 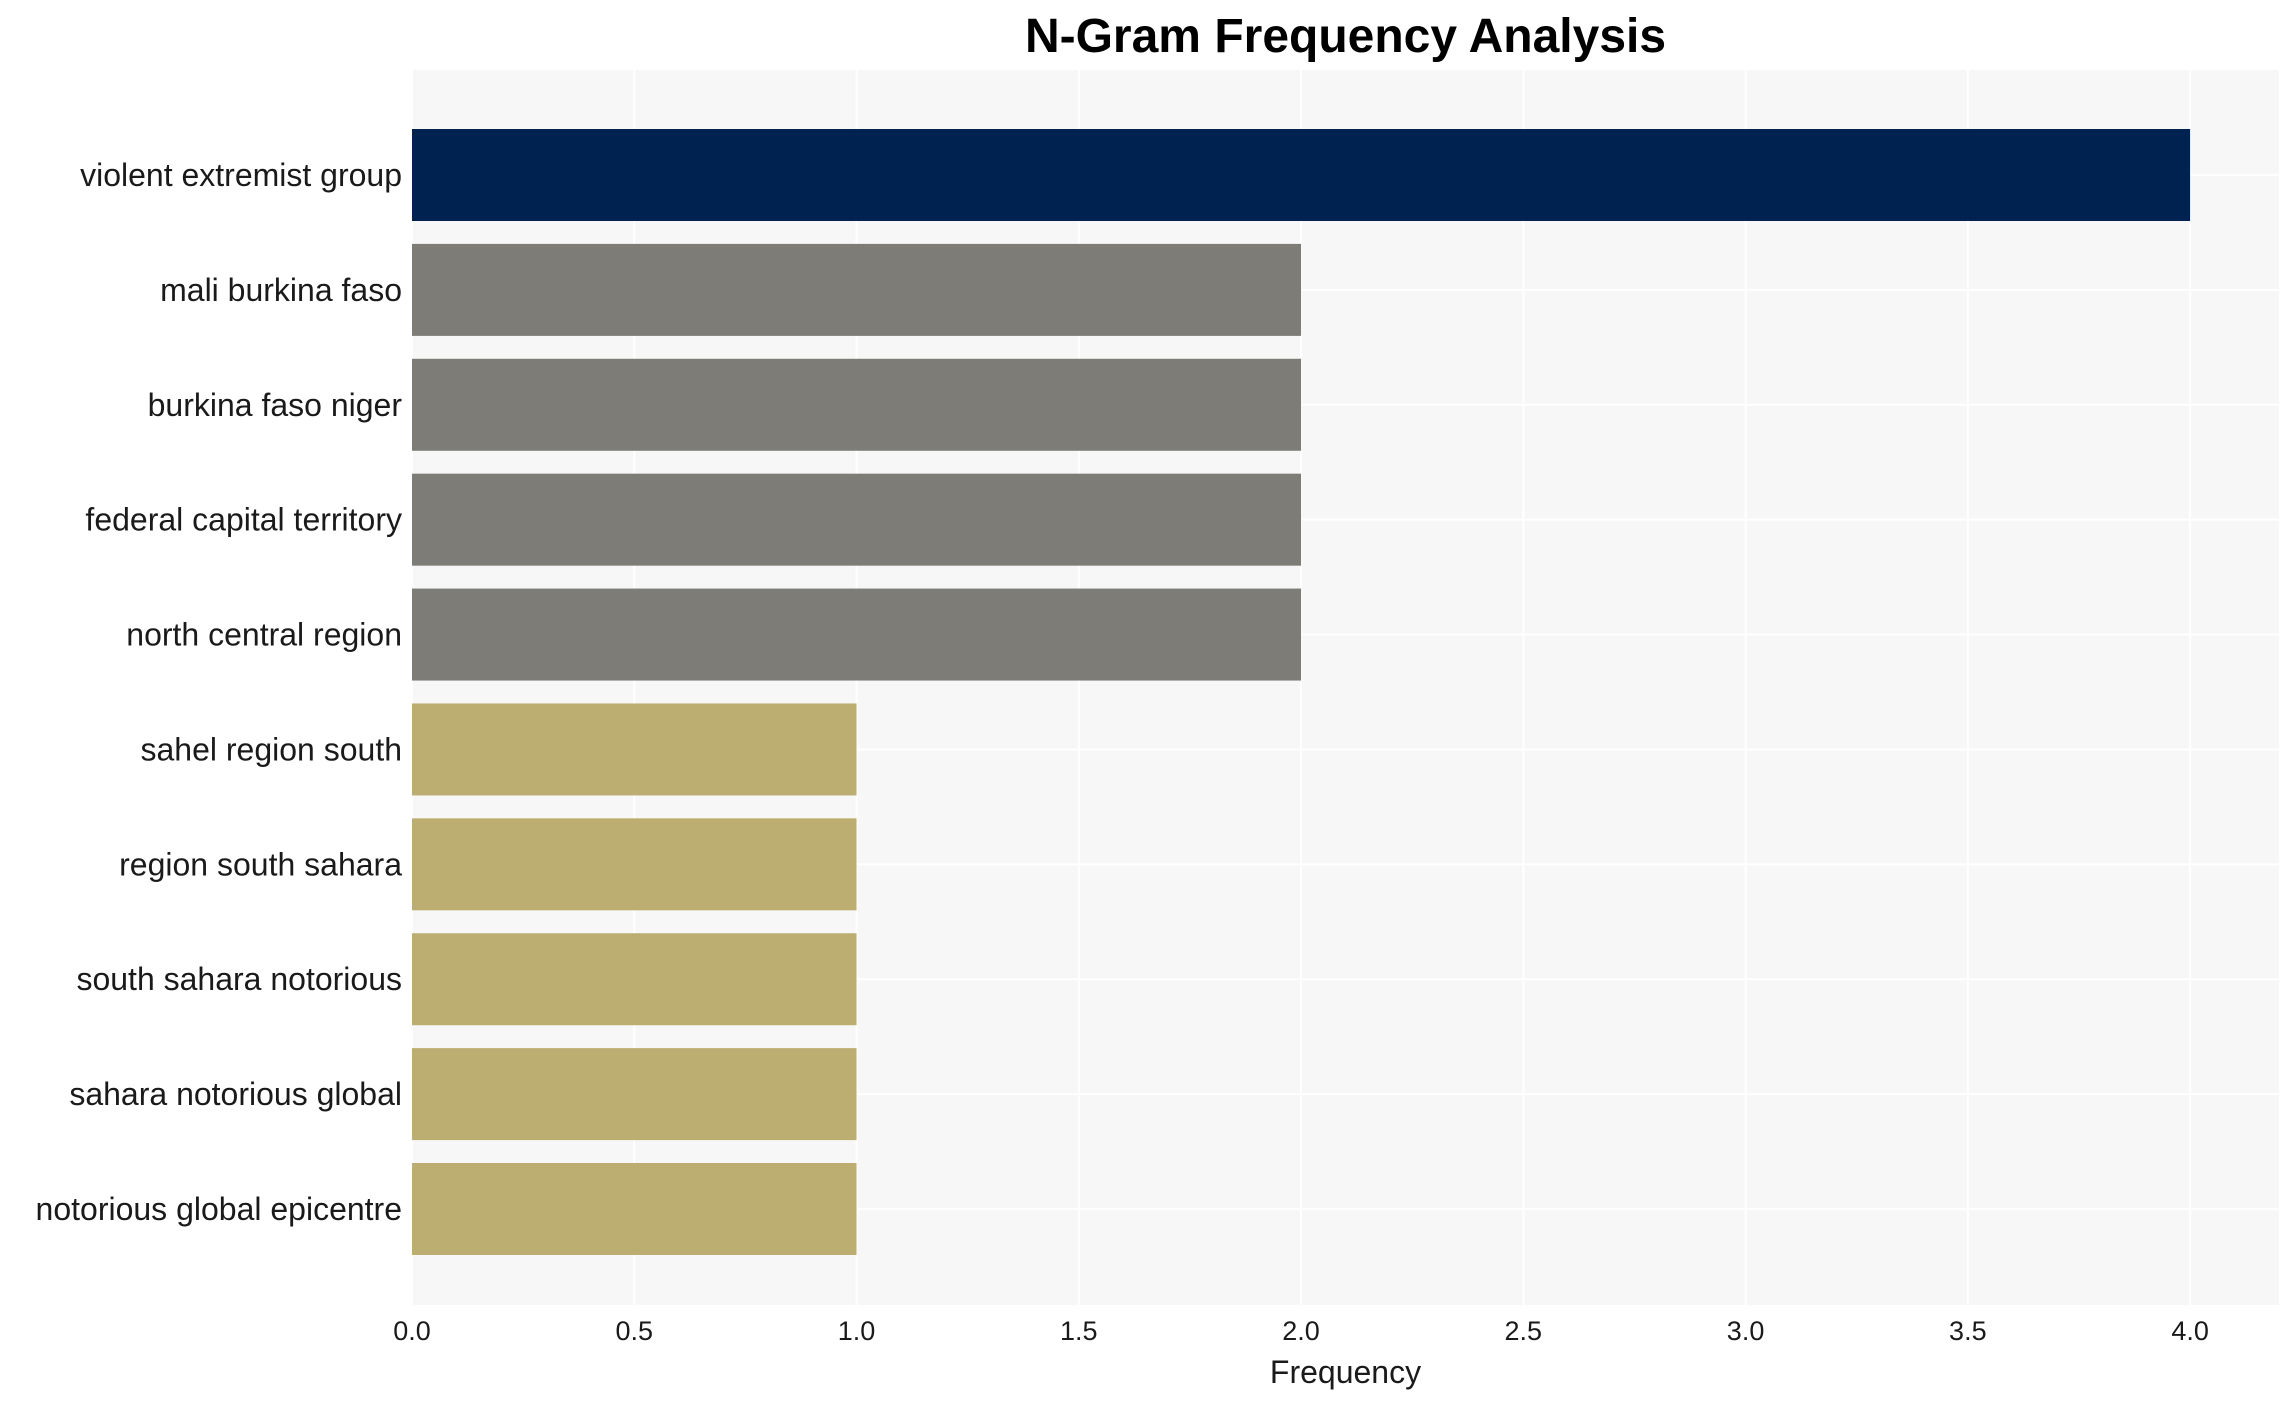 I want to click on bar-region-south-sahara, so click(x=634, y=864).